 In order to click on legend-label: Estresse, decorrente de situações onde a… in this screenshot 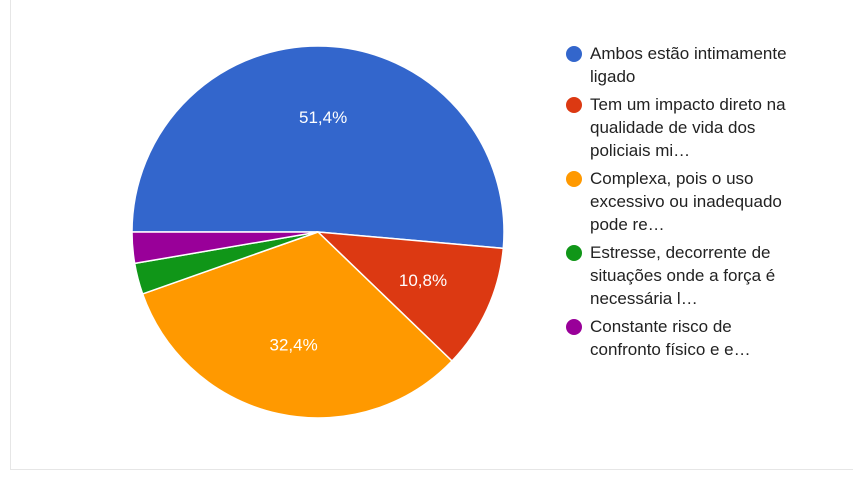, I will do `click(683, 275)`.